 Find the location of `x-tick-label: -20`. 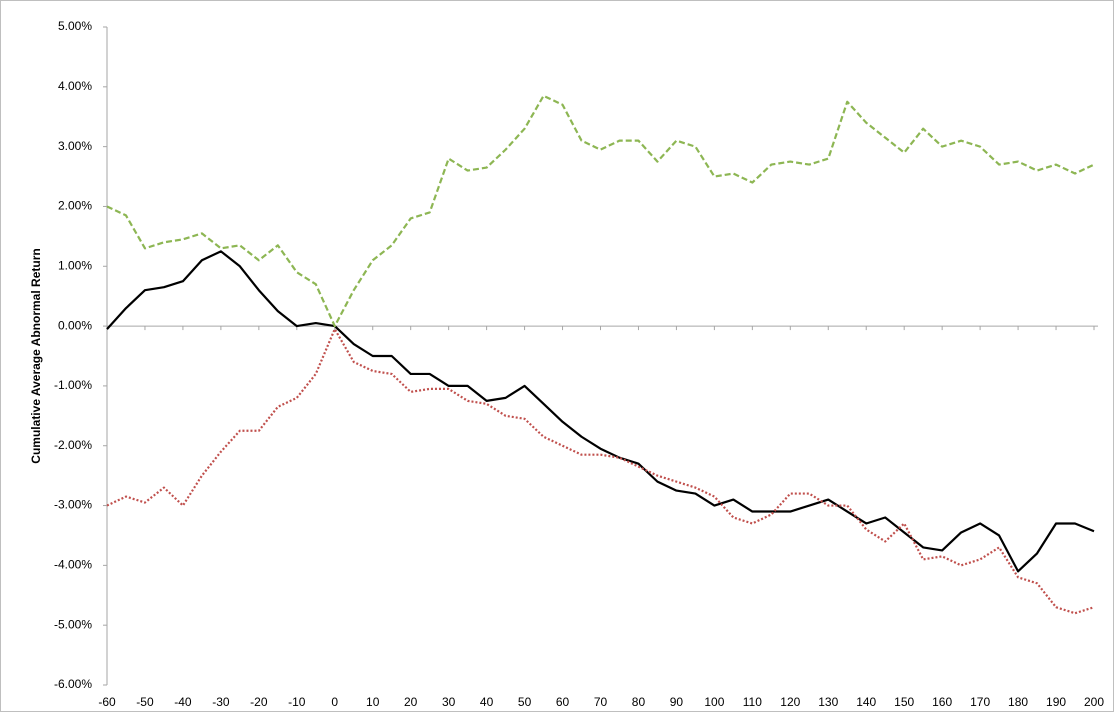

x-tick-label: -20 is located at coordinates (259, 702).